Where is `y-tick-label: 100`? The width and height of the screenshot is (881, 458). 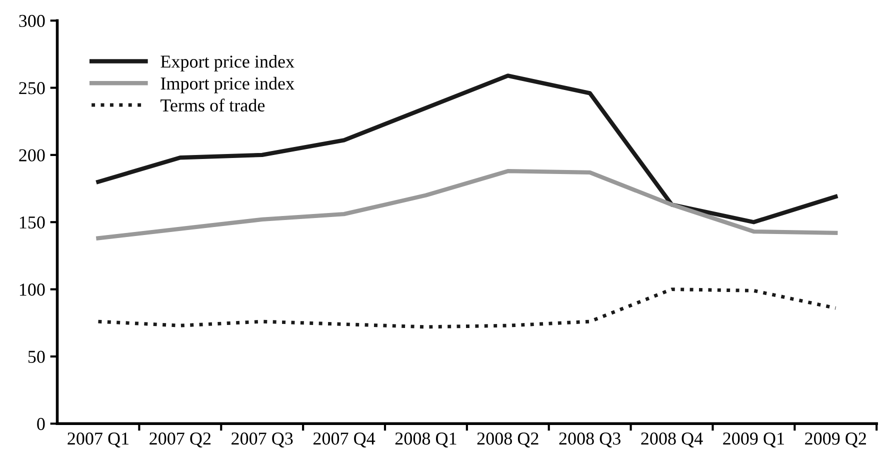 y-tick-label: 100 is located at coordinates (32, 290).